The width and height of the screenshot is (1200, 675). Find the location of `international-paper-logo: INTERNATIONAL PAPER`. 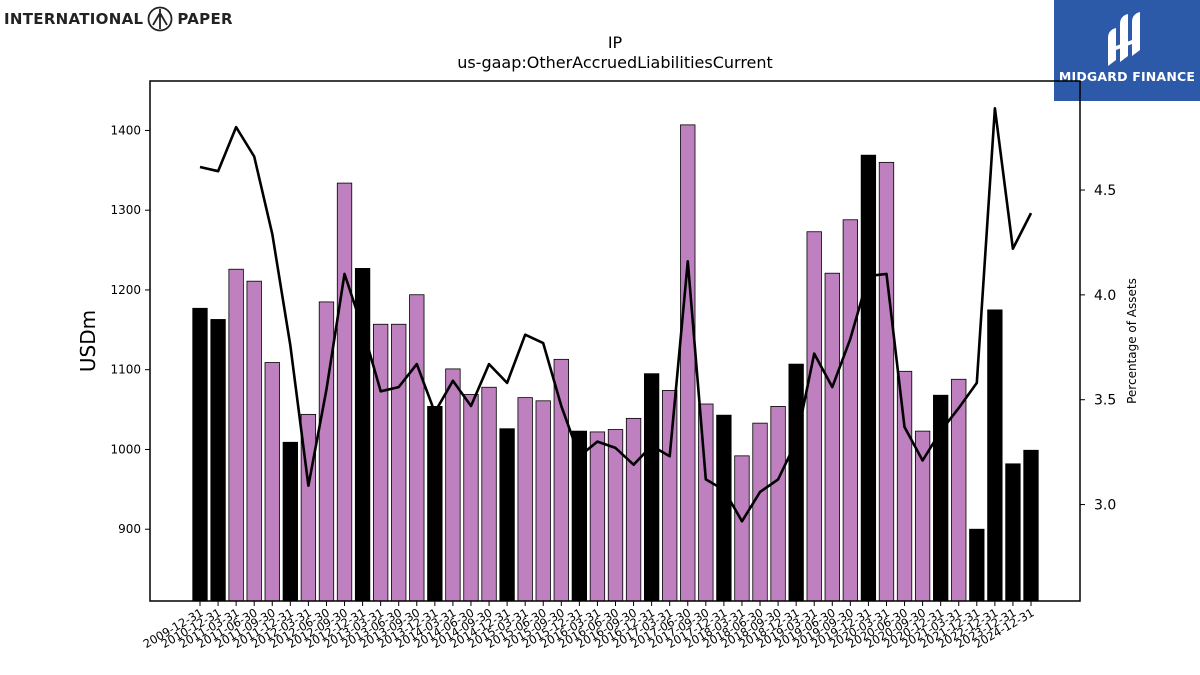

international-paper-logo: INTERNATIONAL PAPER is located at coordinates (118, 19).